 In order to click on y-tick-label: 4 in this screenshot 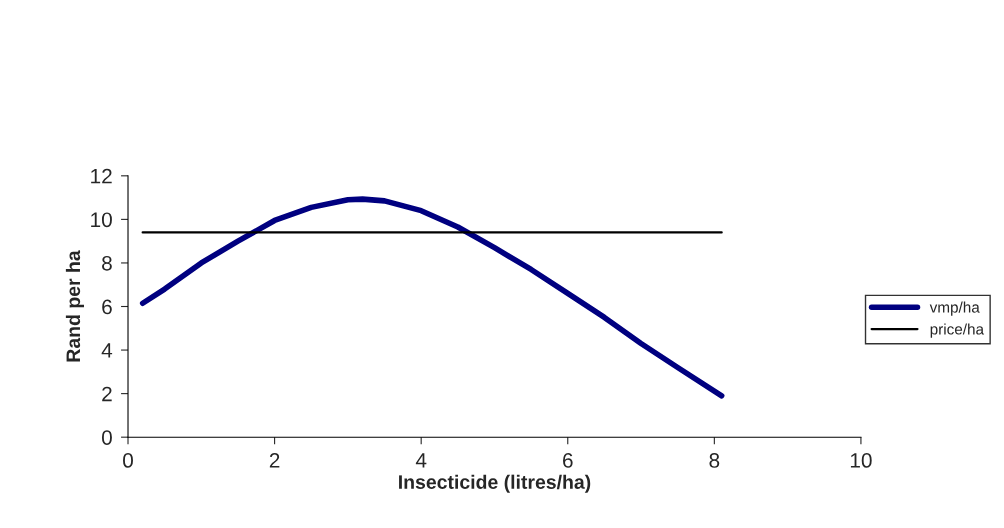, I will do `click(107, 350)`.